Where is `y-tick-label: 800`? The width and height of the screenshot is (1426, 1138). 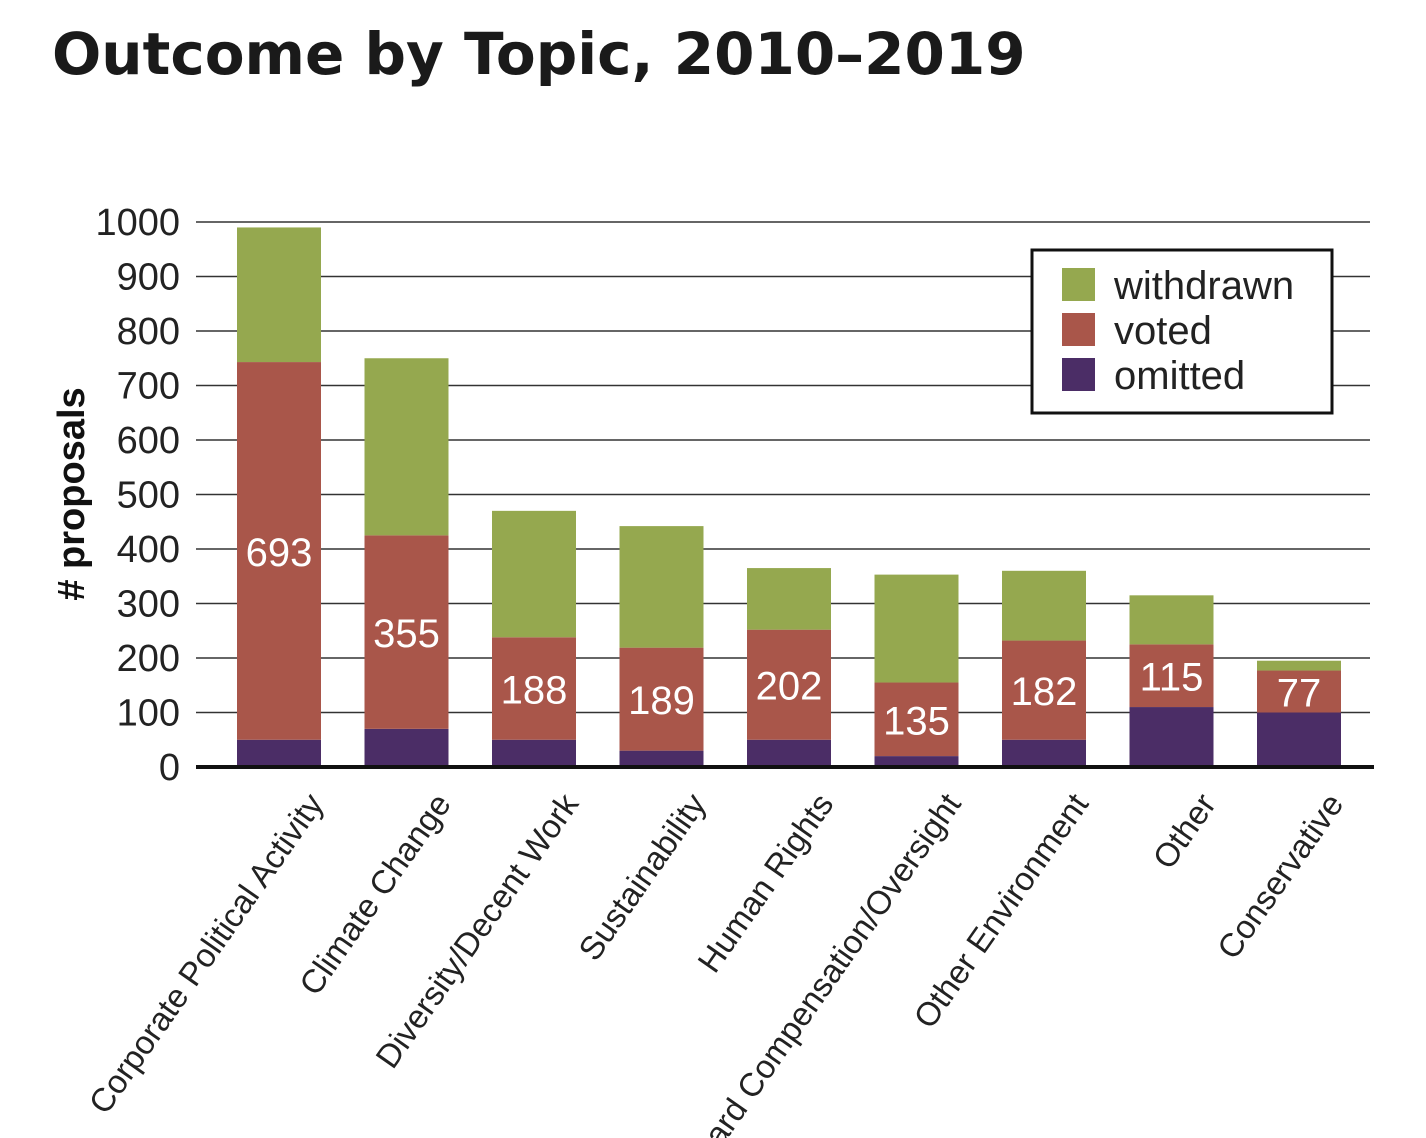 y-tick-label: 800 is located at coordinates (148, 332).